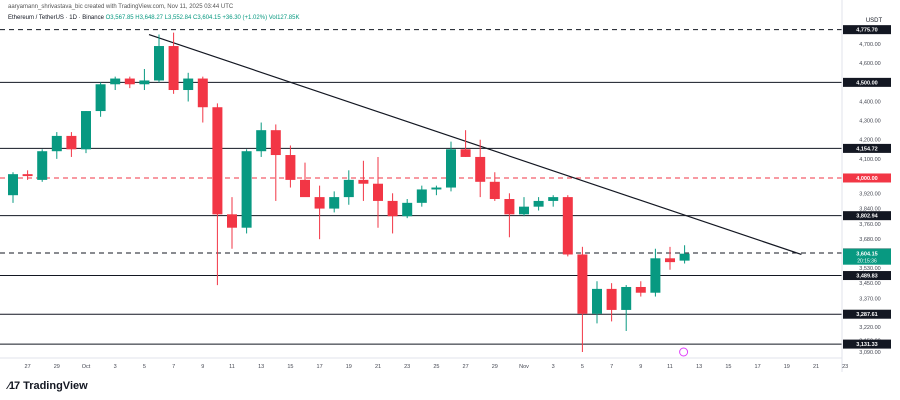 This screenshot has height=400, width=900. Describe the element at coordinates (378, 367) in the screenshot. I see `date-tick-label: 21` at that location.